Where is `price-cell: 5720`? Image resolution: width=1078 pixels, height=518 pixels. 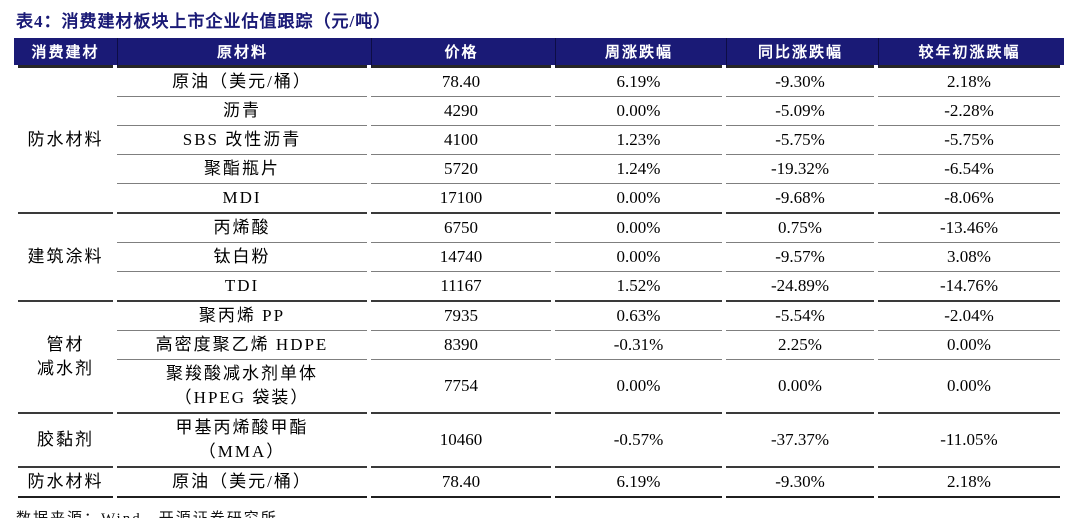 price-cell: 5720 is located at coordinates (461, 169).